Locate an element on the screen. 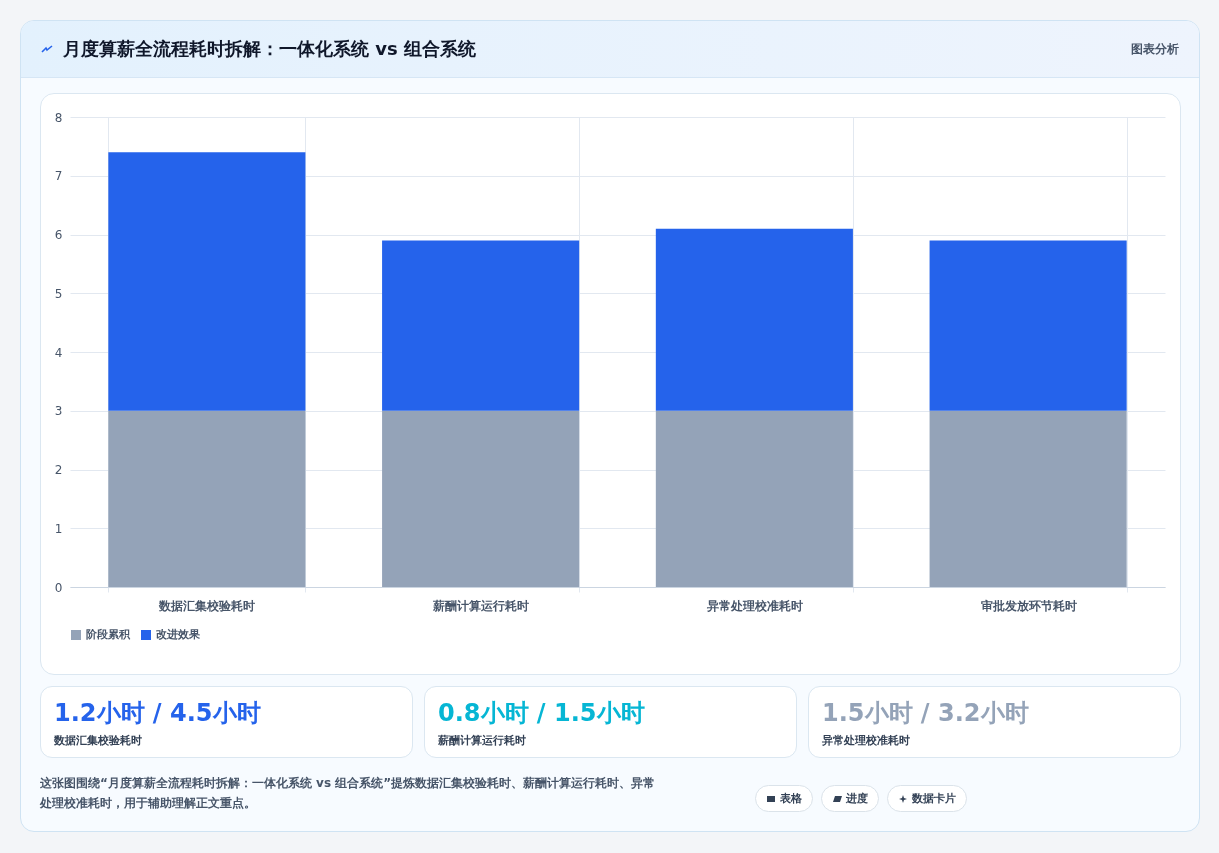  y-tick-label: 0 is located at coordinates (58, 587).